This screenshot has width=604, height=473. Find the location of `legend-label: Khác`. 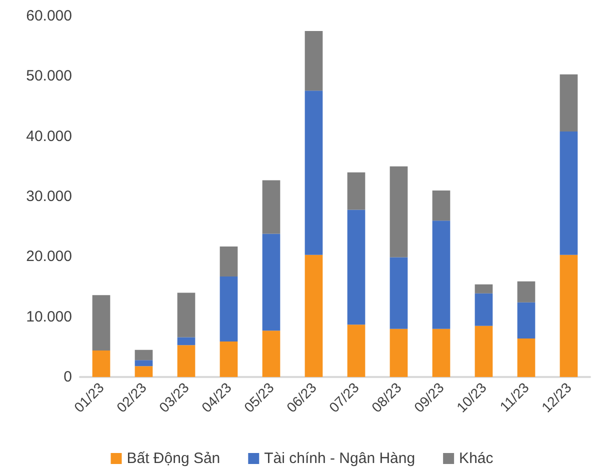

legend-label: Khác is located at coordinates (476, 458).